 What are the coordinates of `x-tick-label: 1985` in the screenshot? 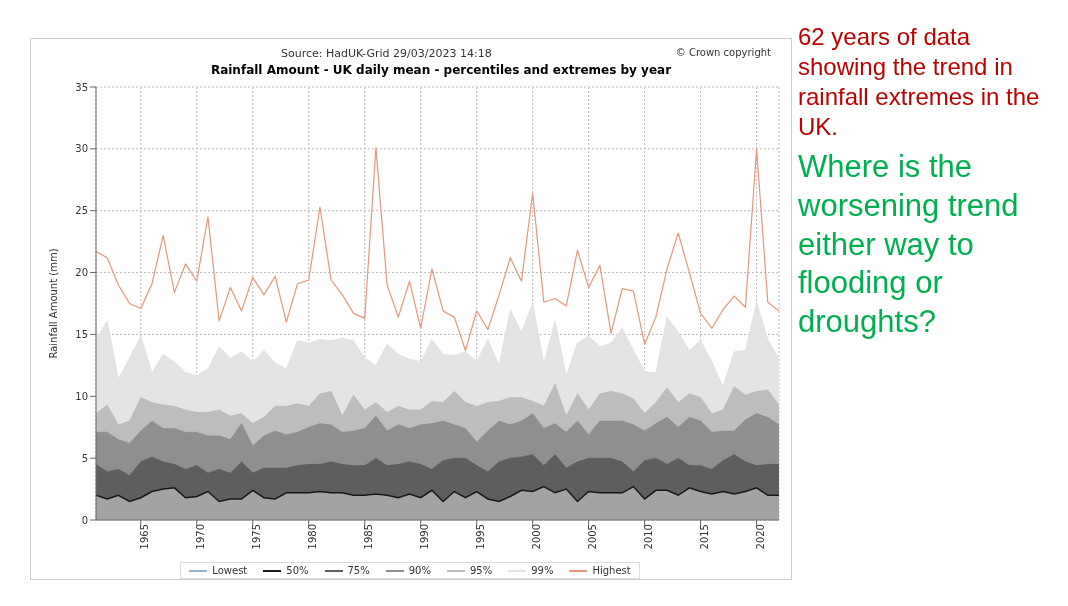 It's located at (368, 537).